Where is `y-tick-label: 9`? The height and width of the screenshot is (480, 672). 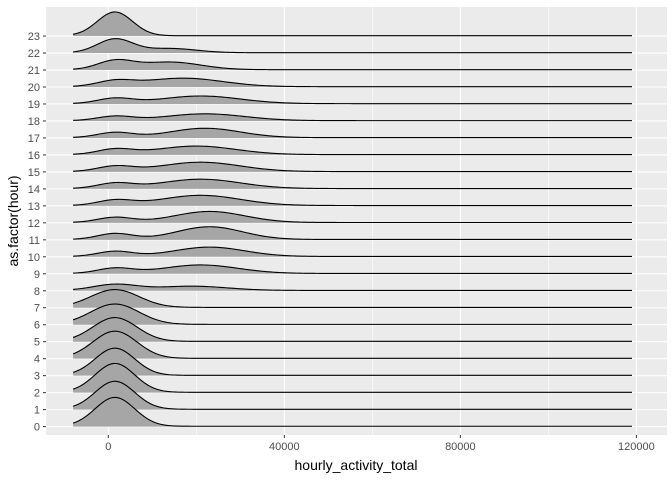
y-tick-label: 9 is located at coordinates (37, 275).